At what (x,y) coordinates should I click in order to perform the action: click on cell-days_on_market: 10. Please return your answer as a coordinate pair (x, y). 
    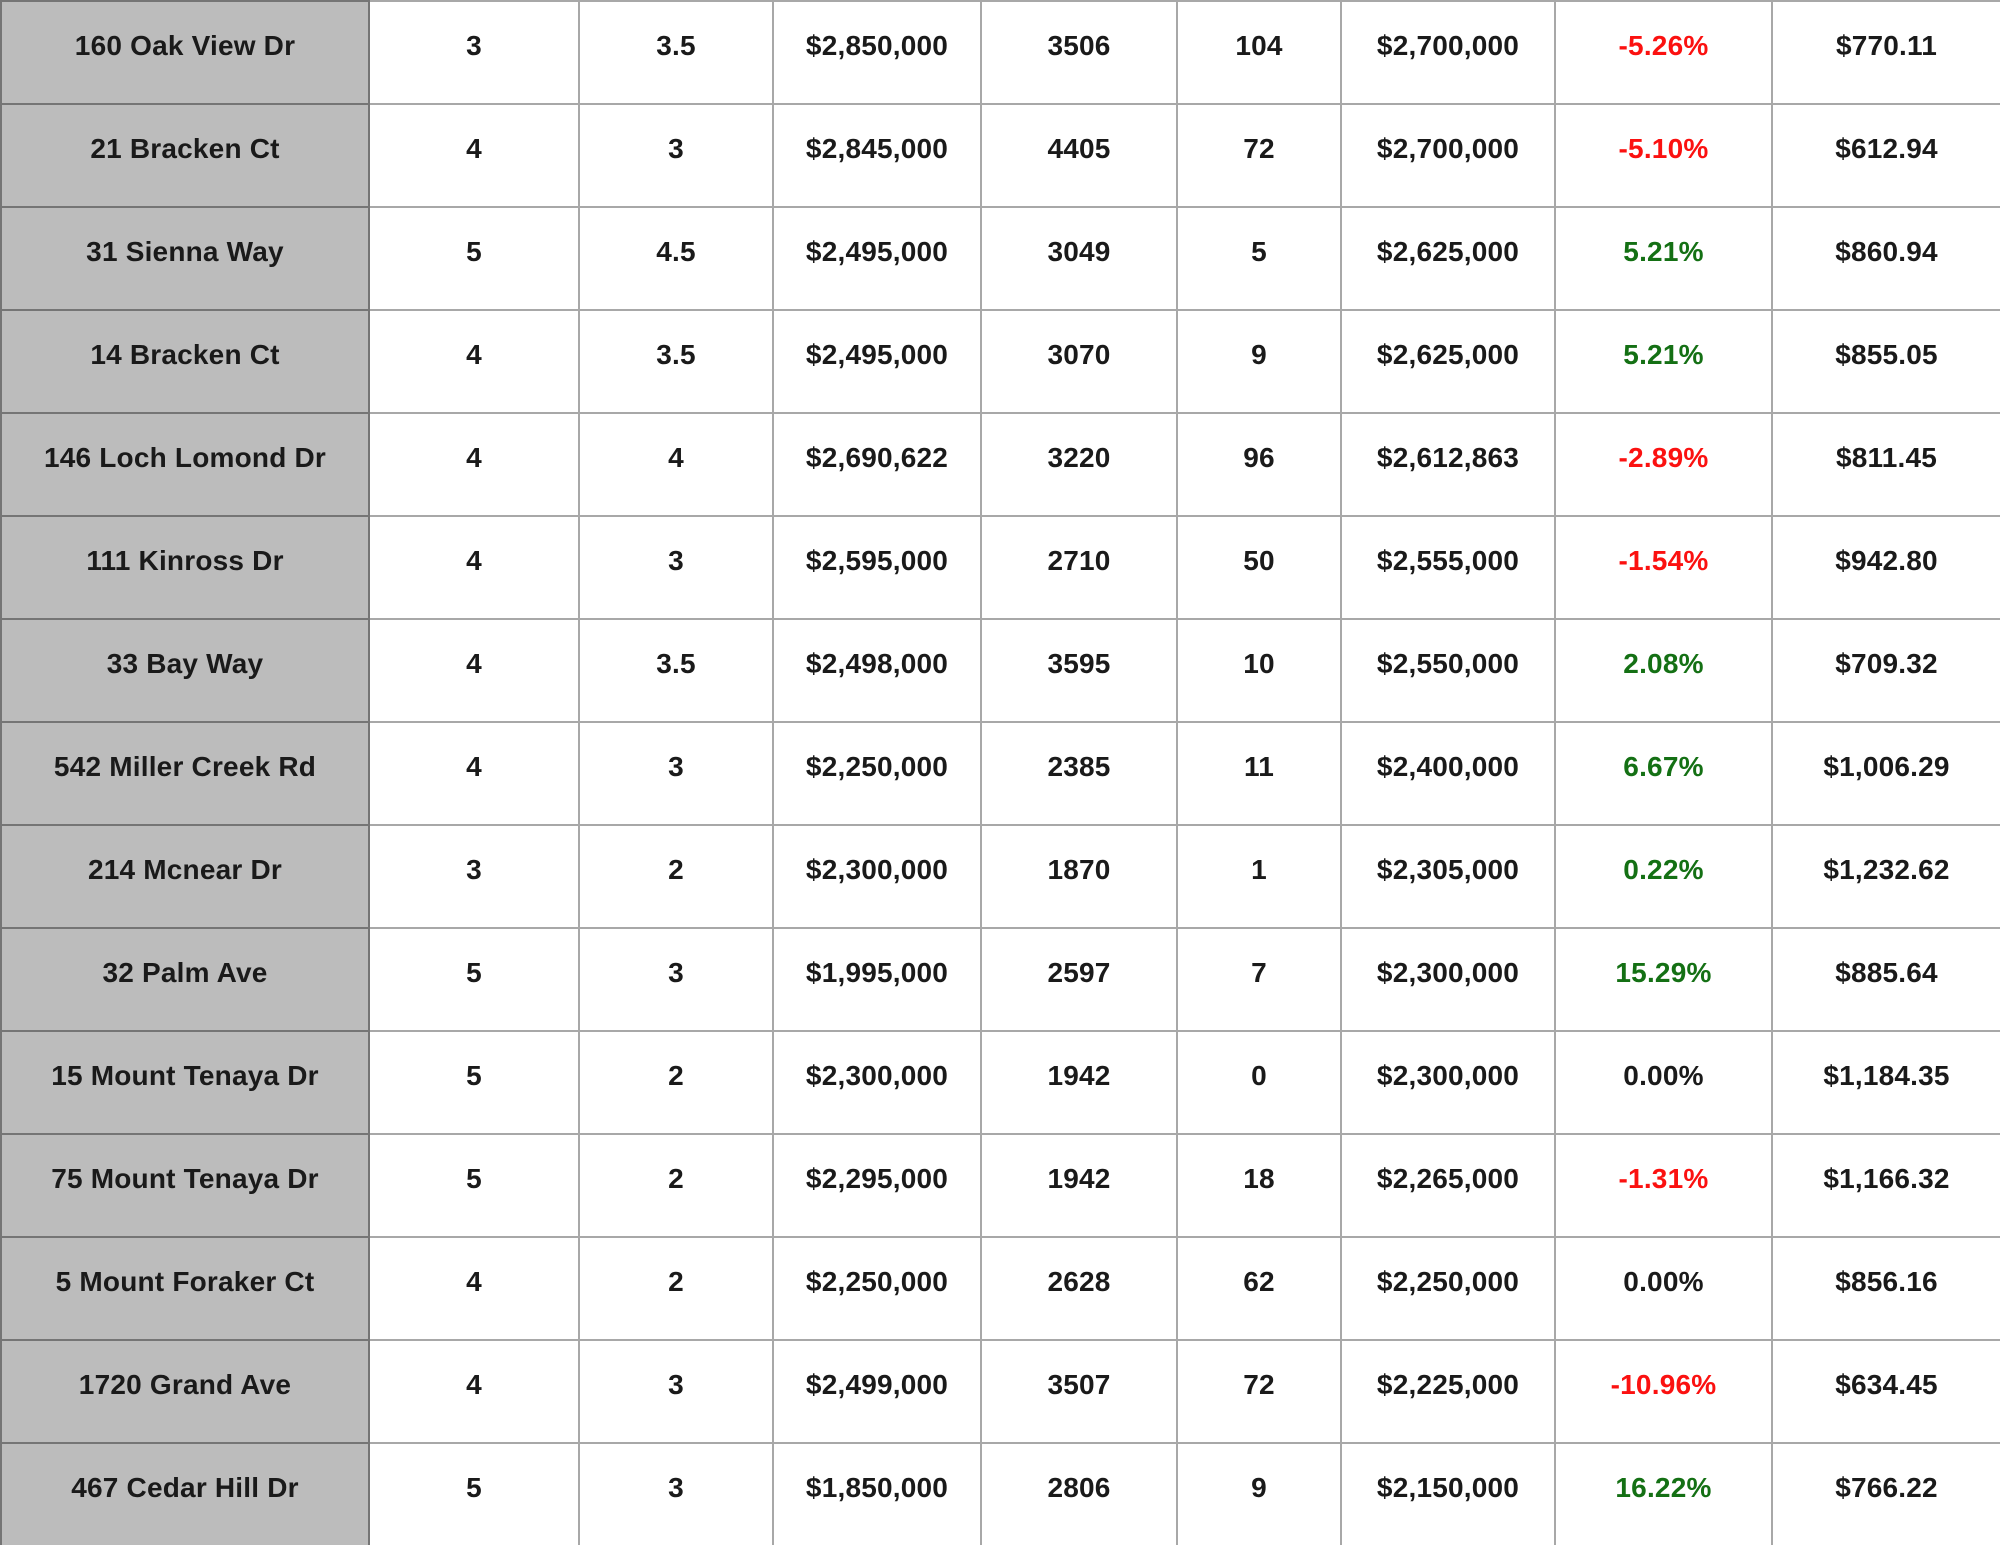
    Looking at the image, I should click on (1259, 670).